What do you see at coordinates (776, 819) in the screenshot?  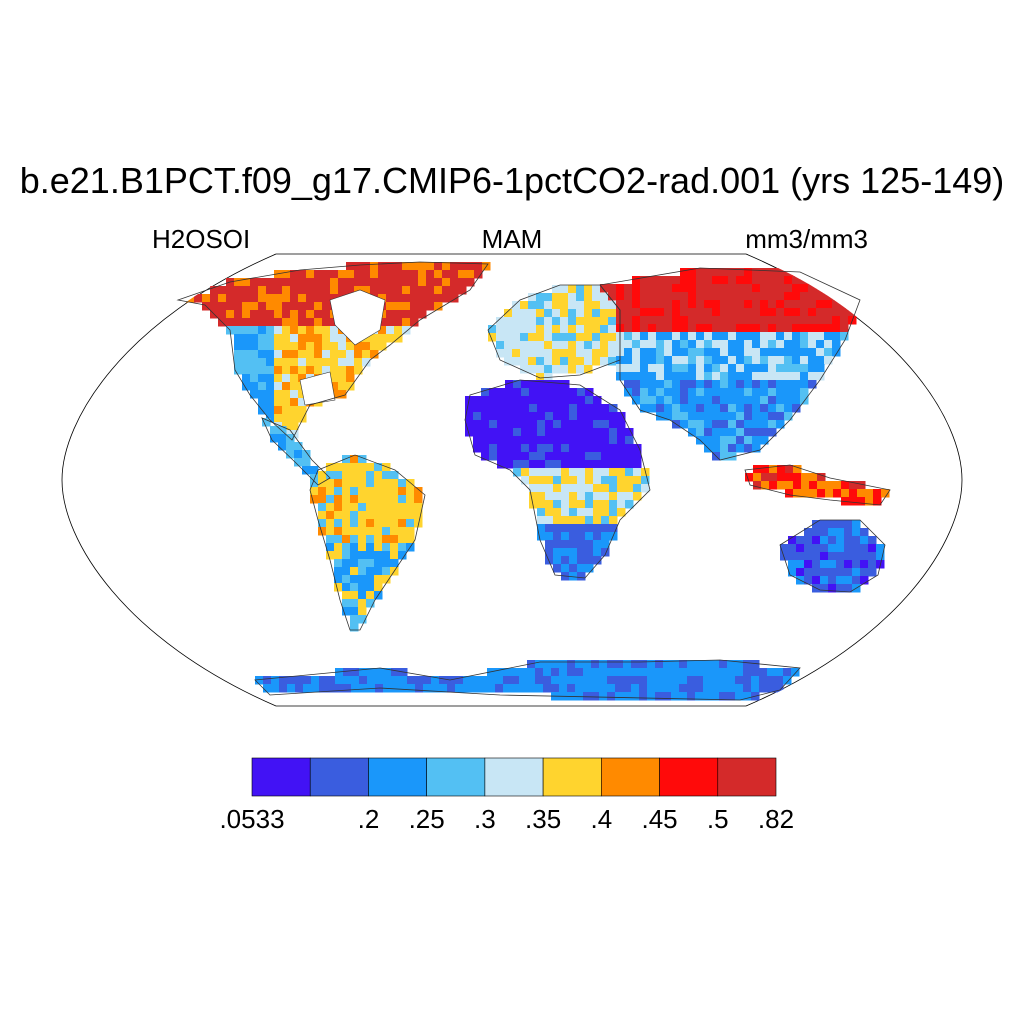 I see `colorbar-tick-label: .82` at bounding box center [776, 819].